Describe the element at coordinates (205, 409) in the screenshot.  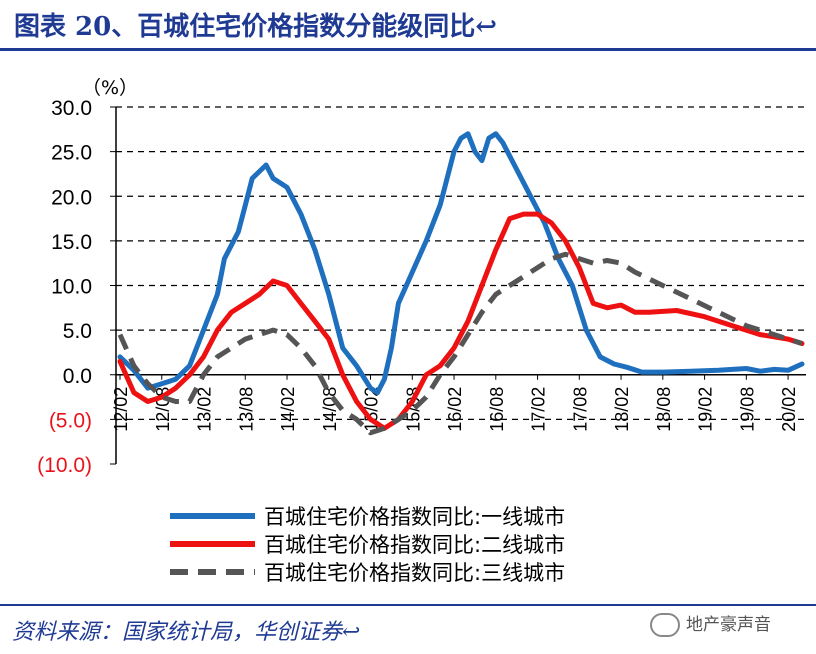
I see `x-tick-label: 13/02` at that location.